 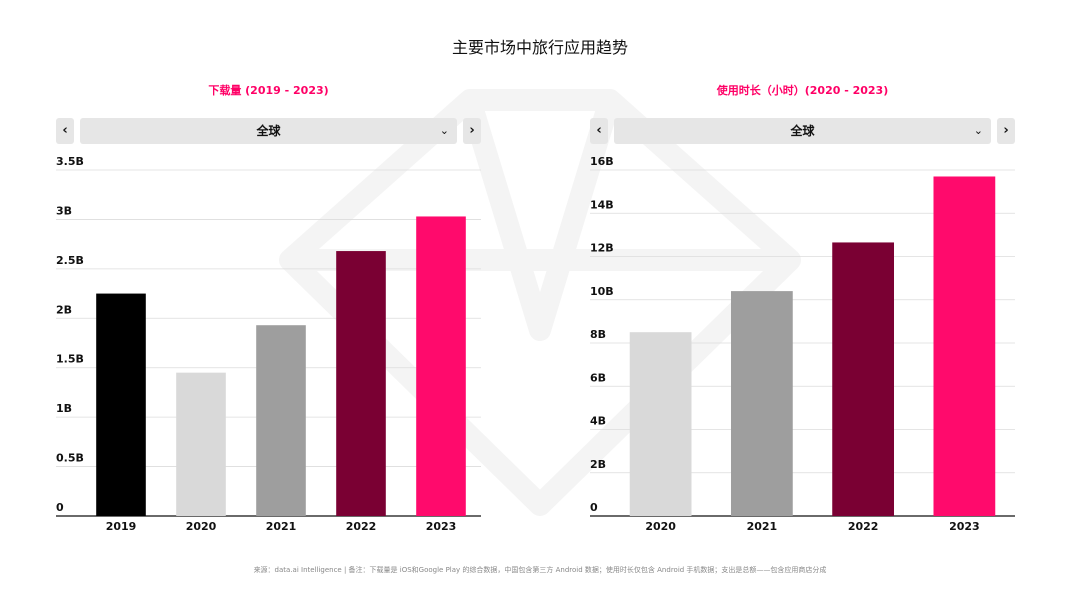 What do you see at coordinates (598, 334) in the screenshot?
I see `y-tick-label: 8B` at bounding box center [598, 334].